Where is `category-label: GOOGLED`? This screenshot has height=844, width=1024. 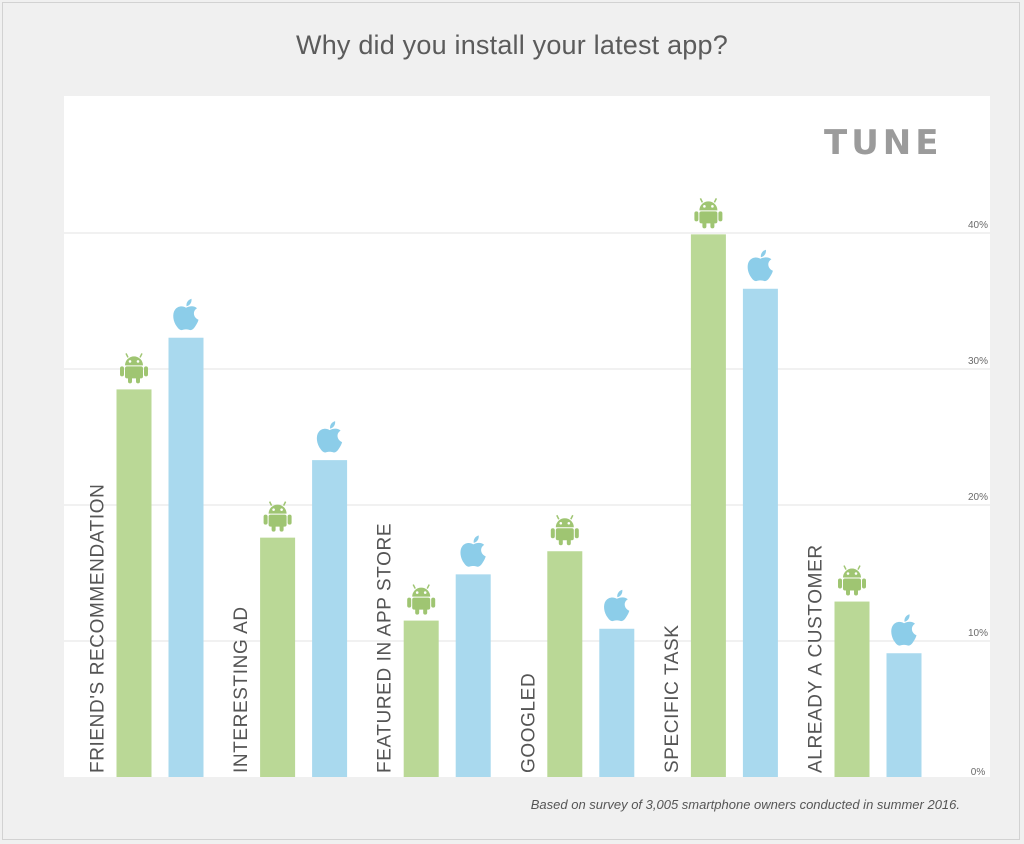 category-label: GOOGLED is located at coordinates (528, 723).